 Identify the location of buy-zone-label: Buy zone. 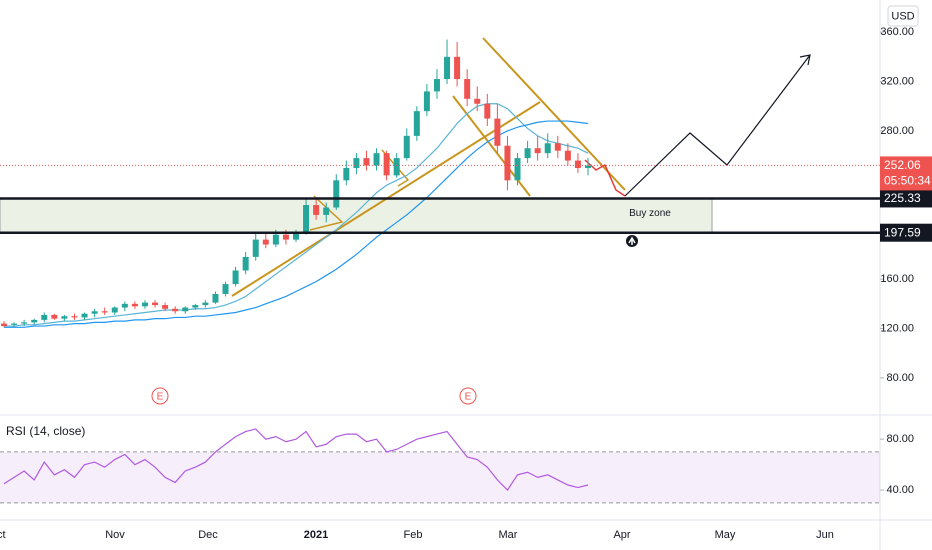
(650, 213).